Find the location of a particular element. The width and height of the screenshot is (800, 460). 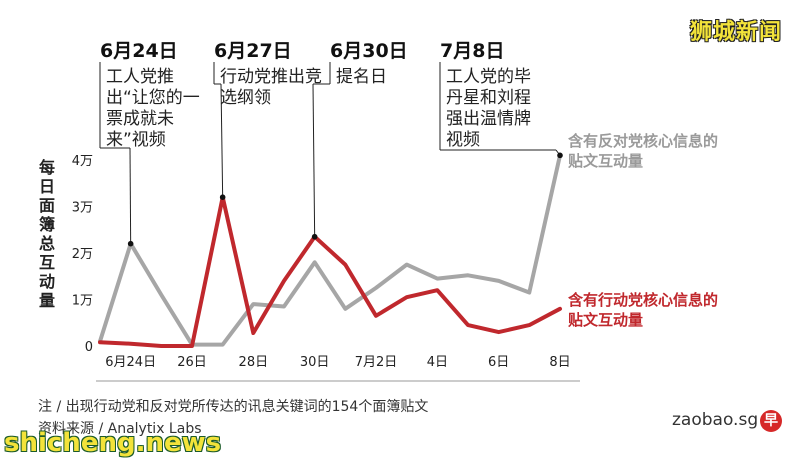

event-description: 行动党推出竞选纲领 is located at coordinates (271, 87).